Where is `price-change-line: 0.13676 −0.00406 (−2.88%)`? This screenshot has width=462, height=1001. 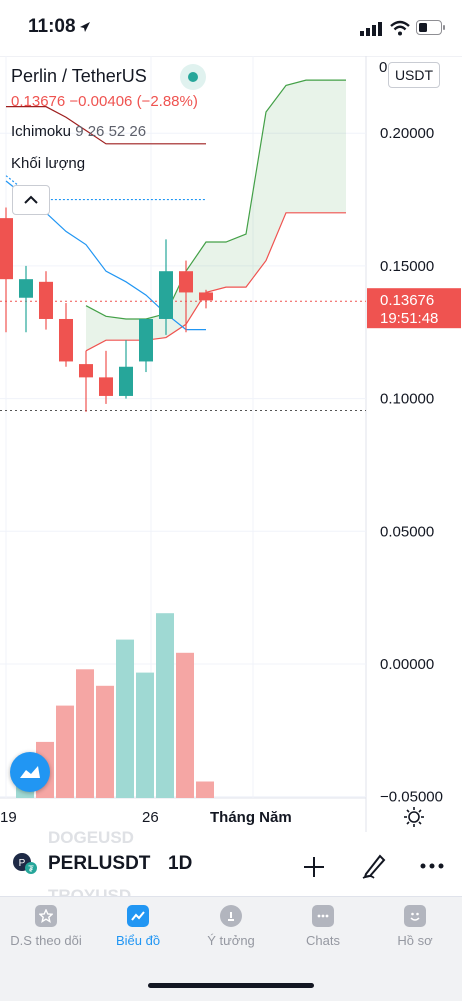 price-change-line: 0.13676 −0.00406 (−2.88%) is located at coordinates (104, 101).